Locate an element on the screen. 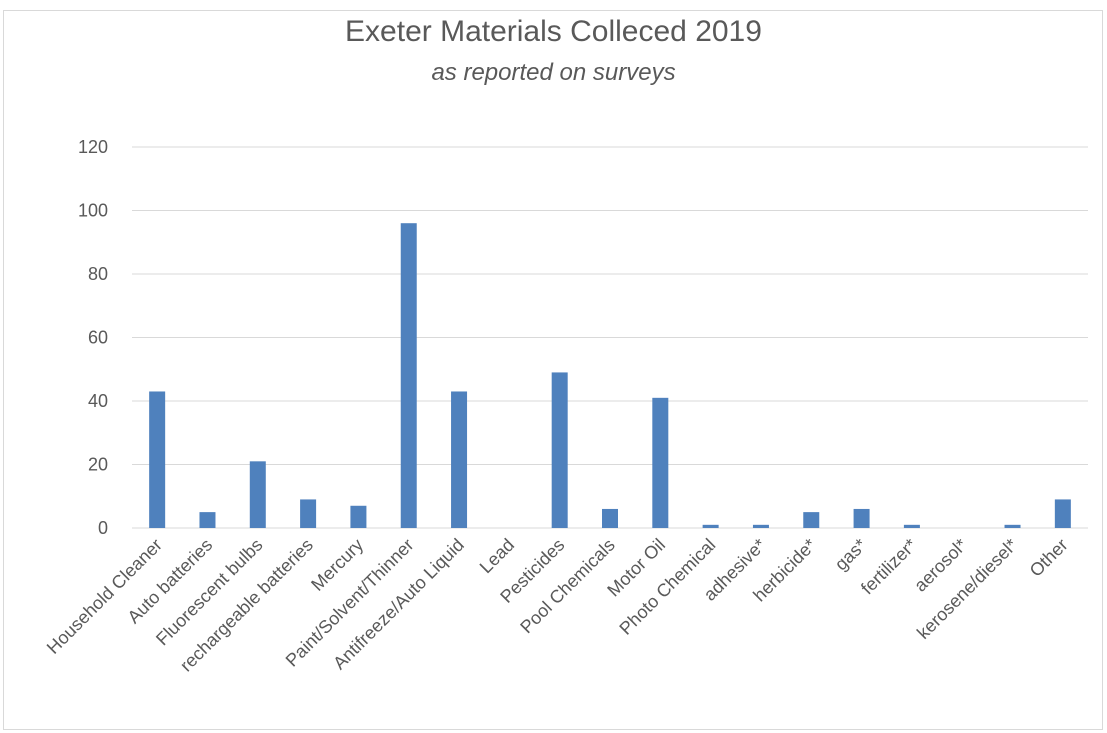  x-tick-label: fertilizer* is located at coordinates (889, 567).